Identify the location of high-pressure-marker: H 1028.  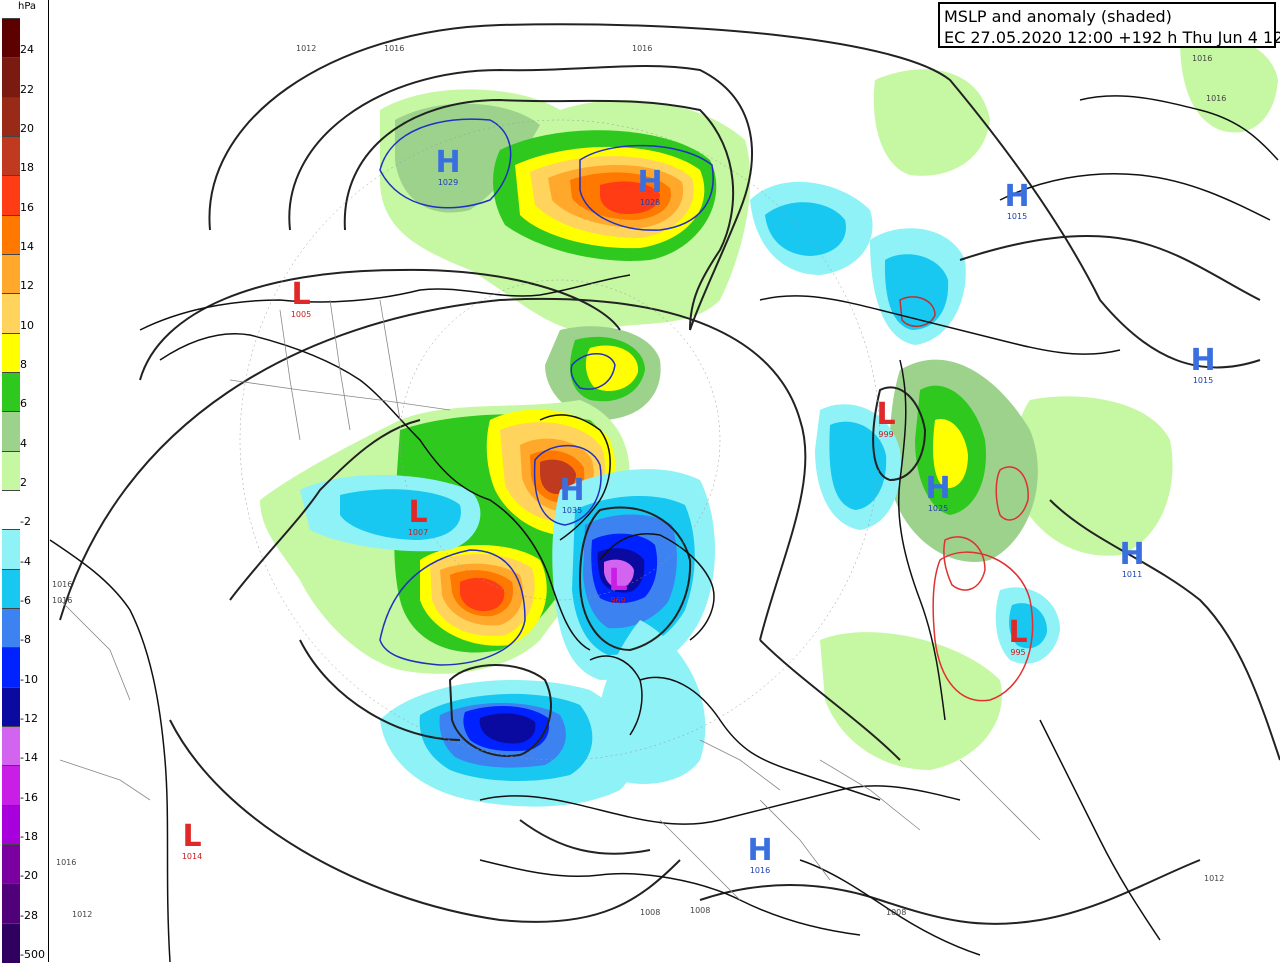
(650, 186).